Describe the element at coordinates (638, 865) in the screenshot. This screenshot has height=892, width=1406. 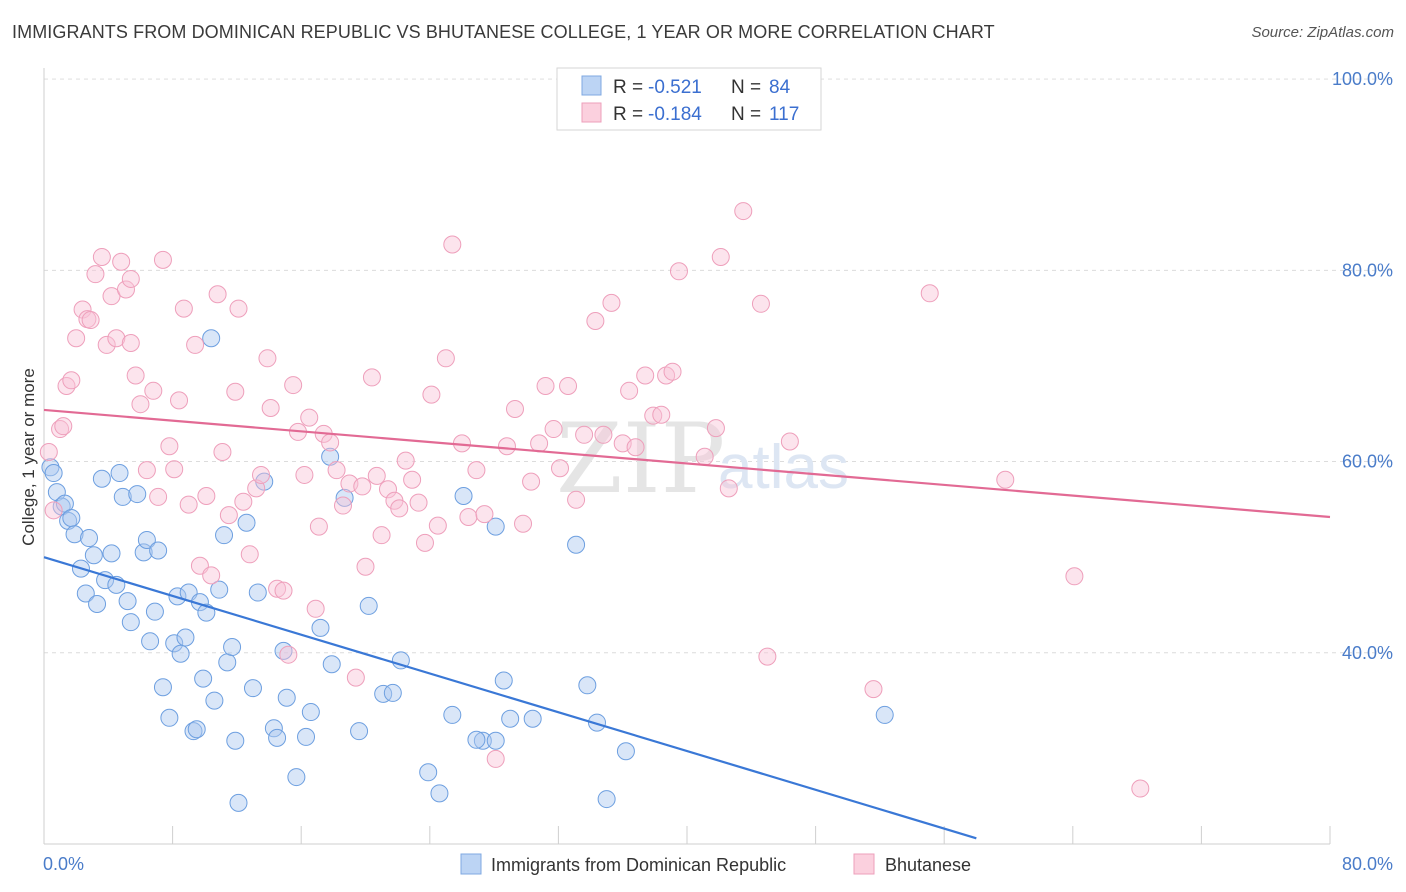
I see `bottom-legend-label-blue: Immigrants from Dominican Republic` at that location.